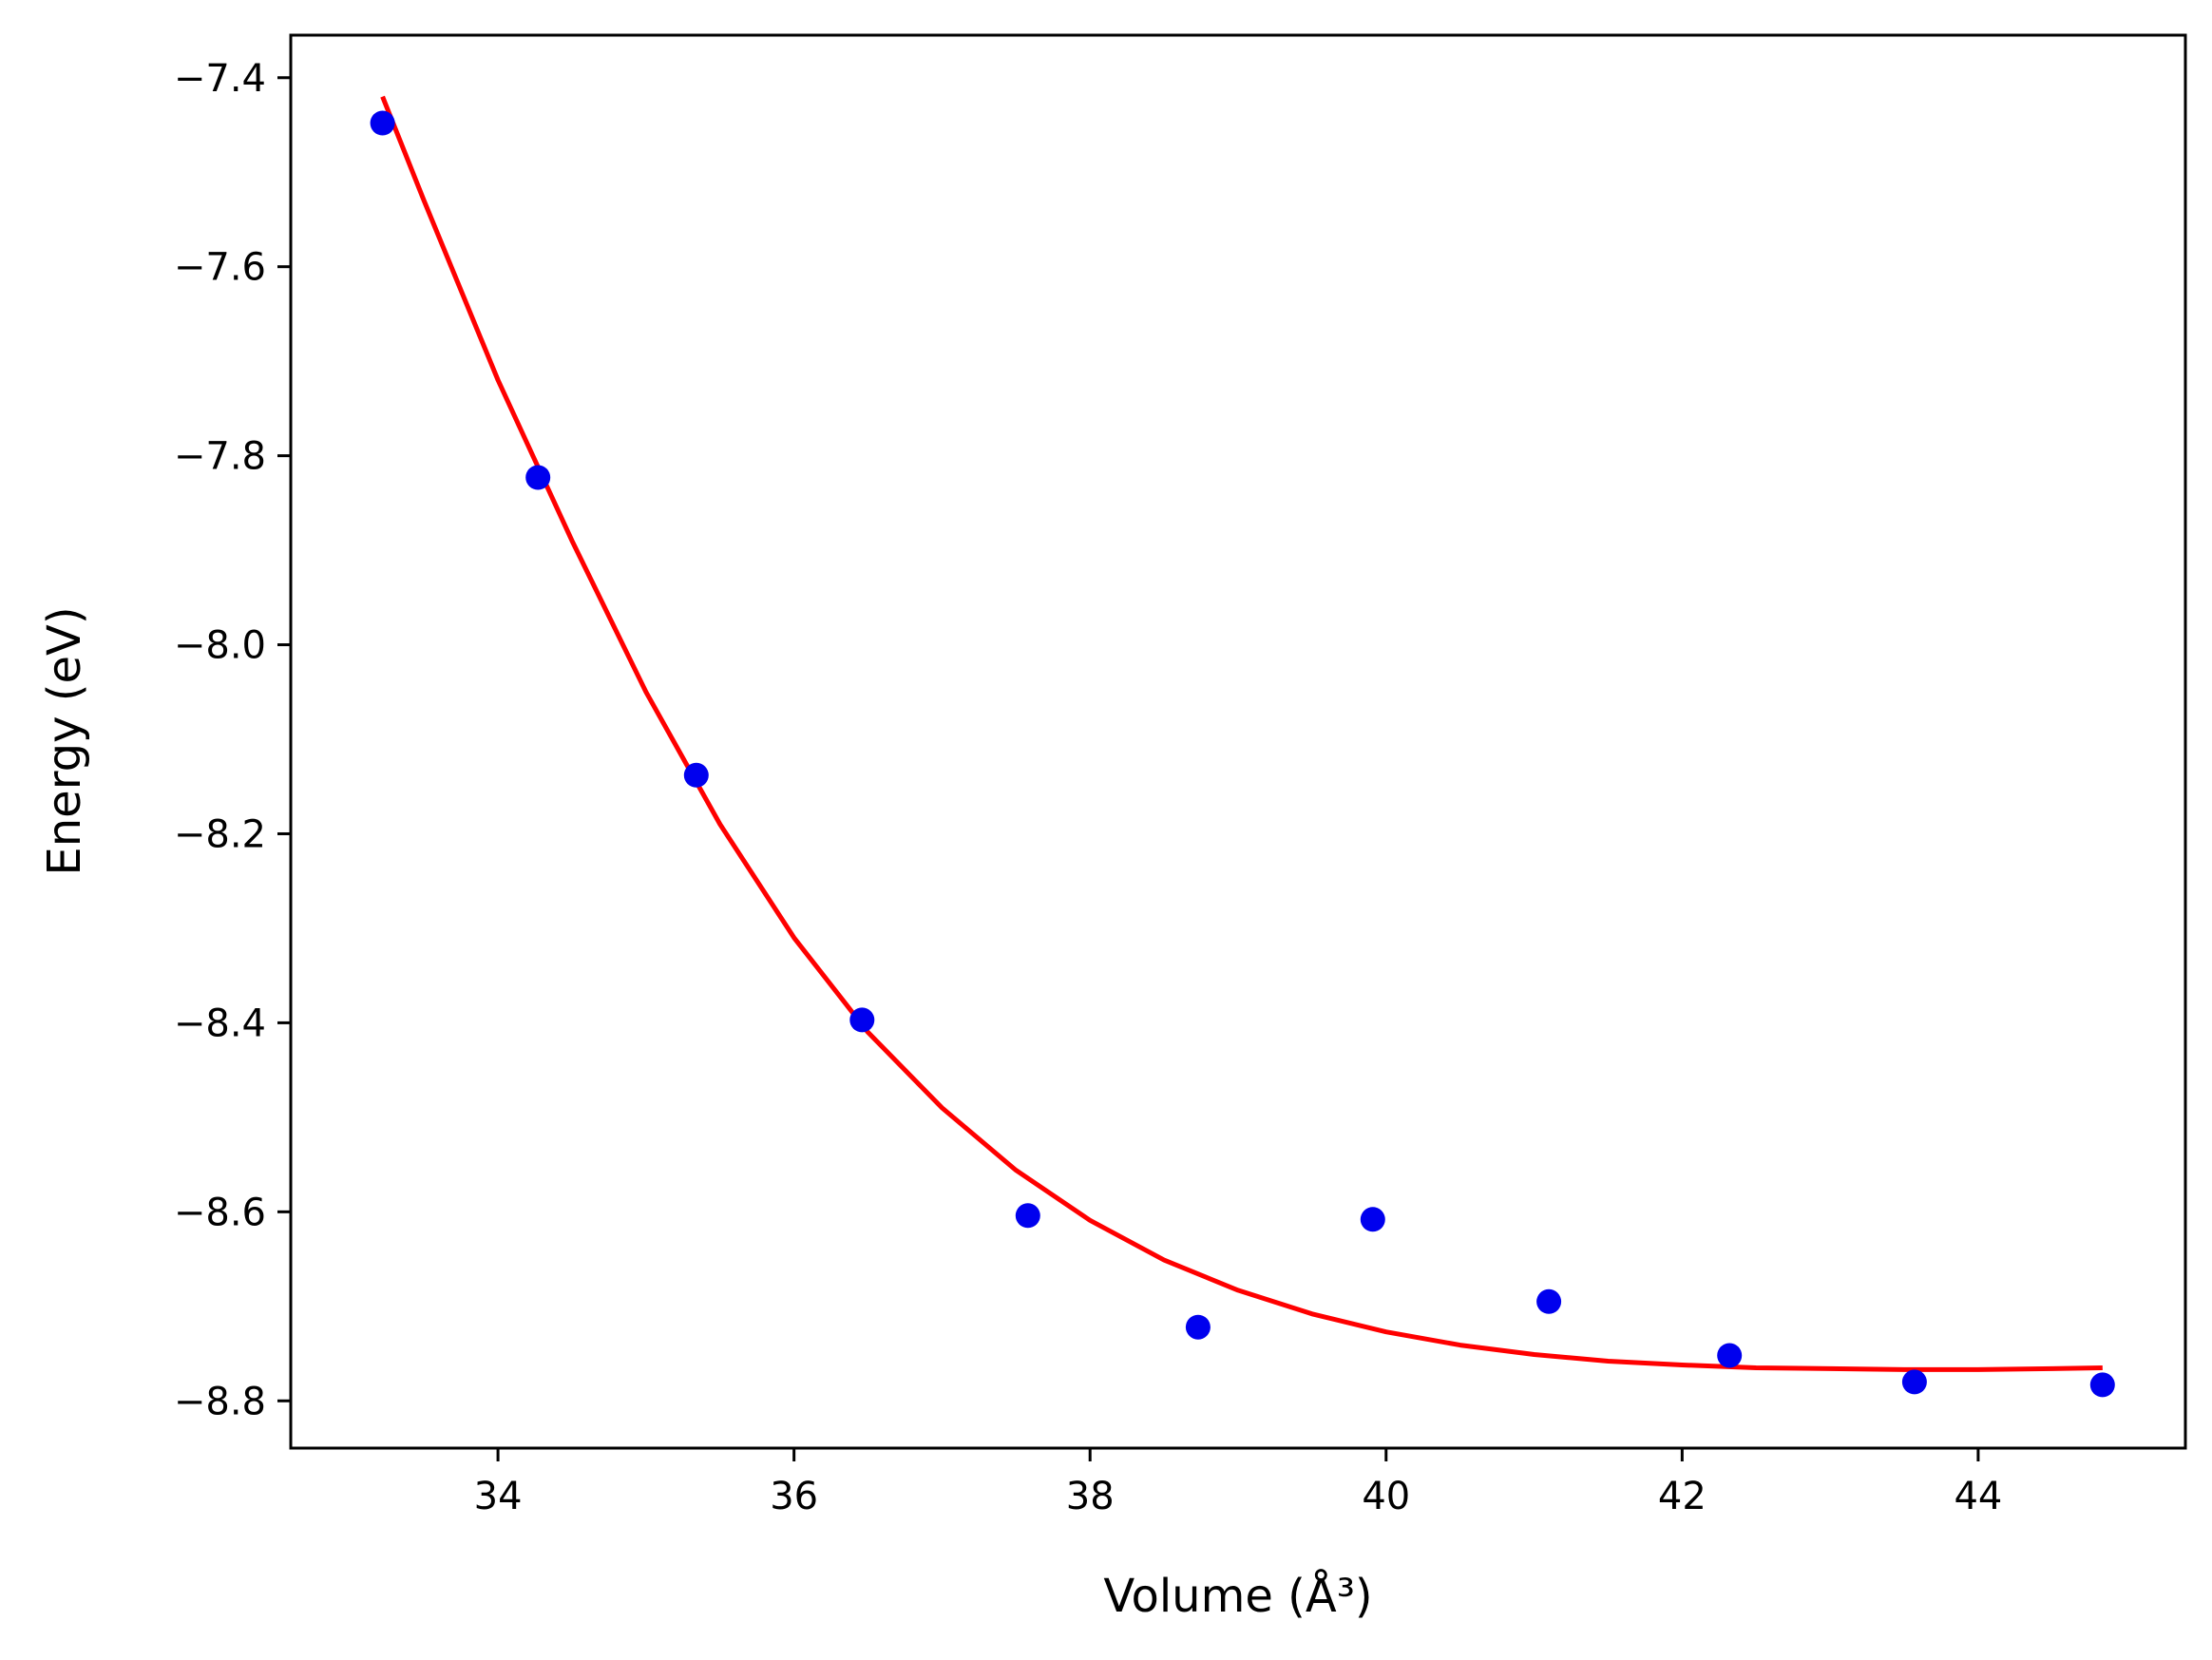  Describe the element at coordinates (220, 1401) in the screenshot. I see `y-tick-label: −8.8` at that location.